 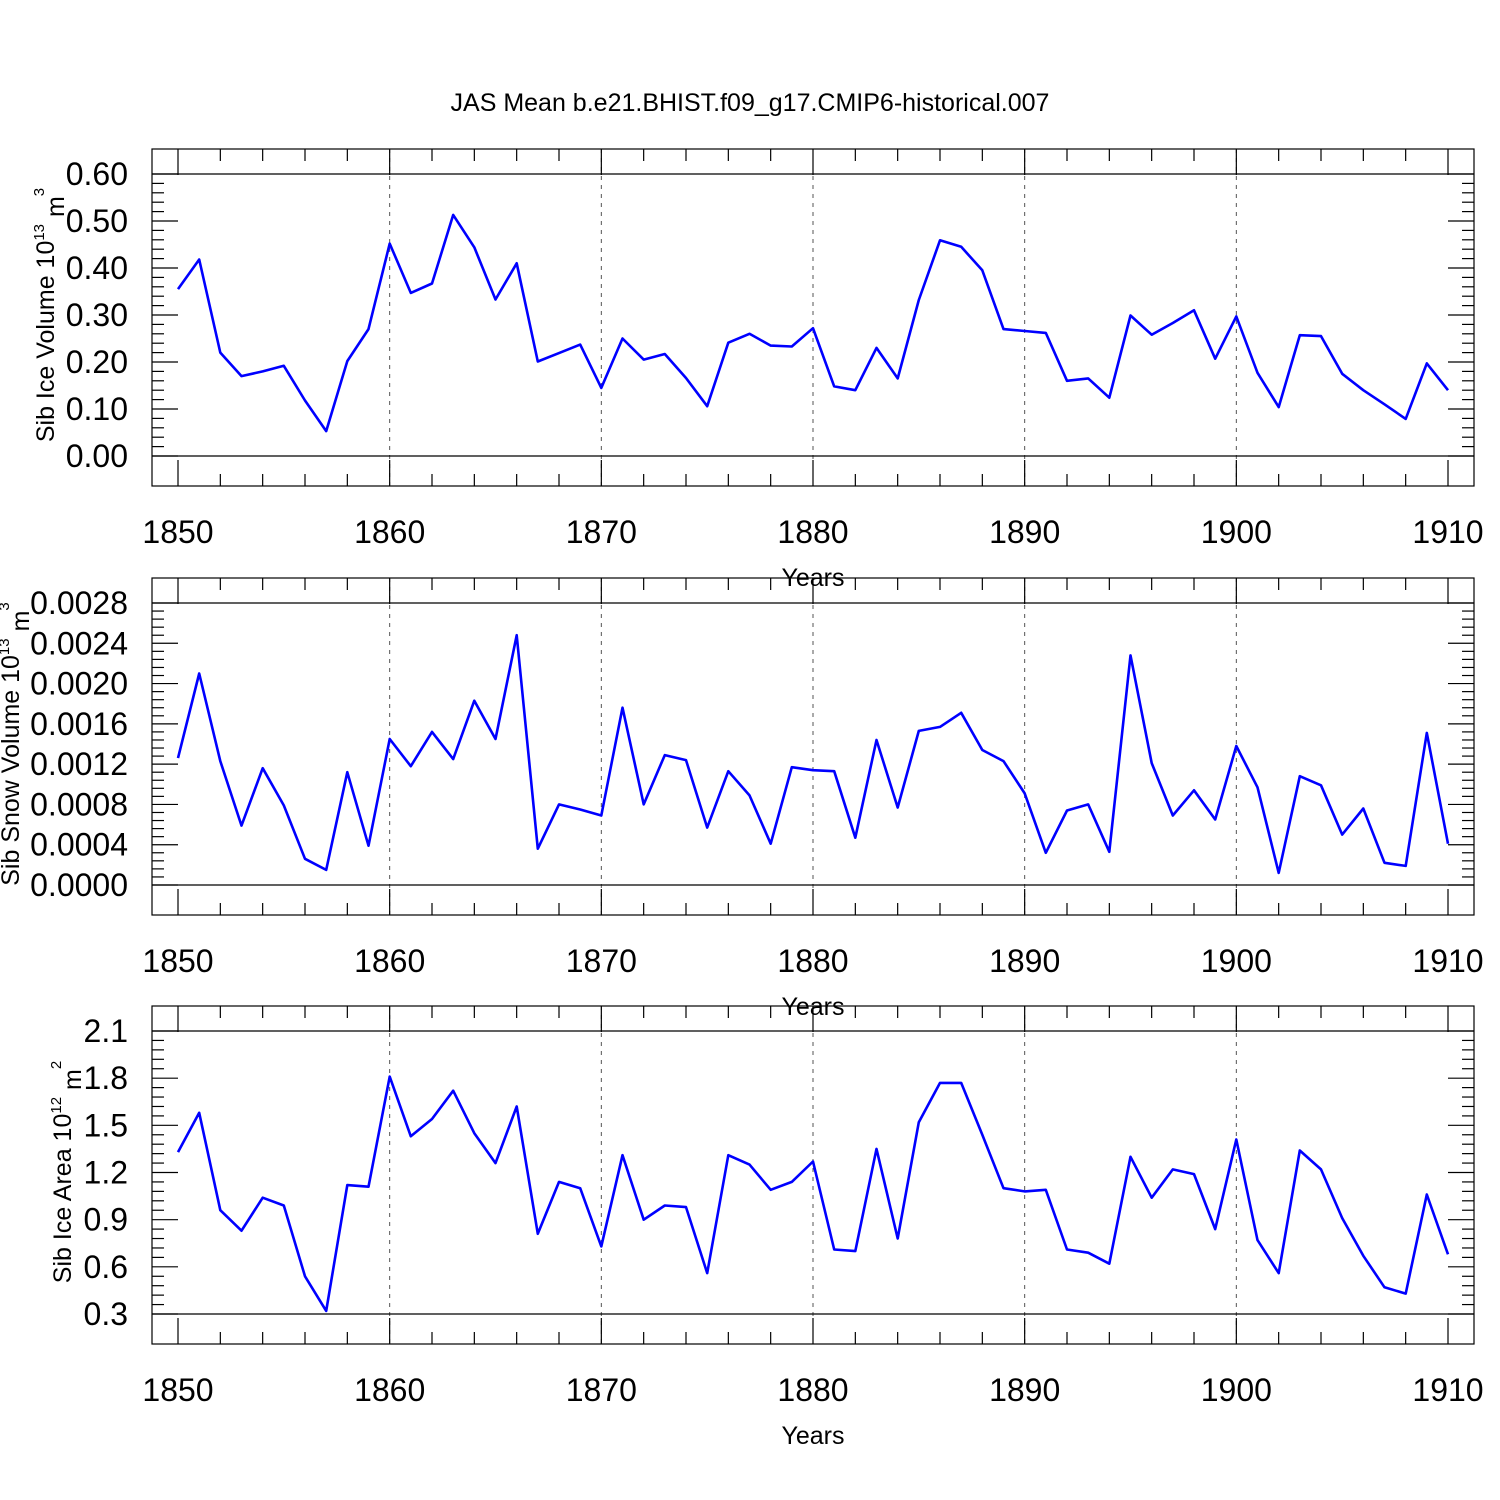 I want to click on series-line-sib-snow-volume, so click(x=813, y=754).